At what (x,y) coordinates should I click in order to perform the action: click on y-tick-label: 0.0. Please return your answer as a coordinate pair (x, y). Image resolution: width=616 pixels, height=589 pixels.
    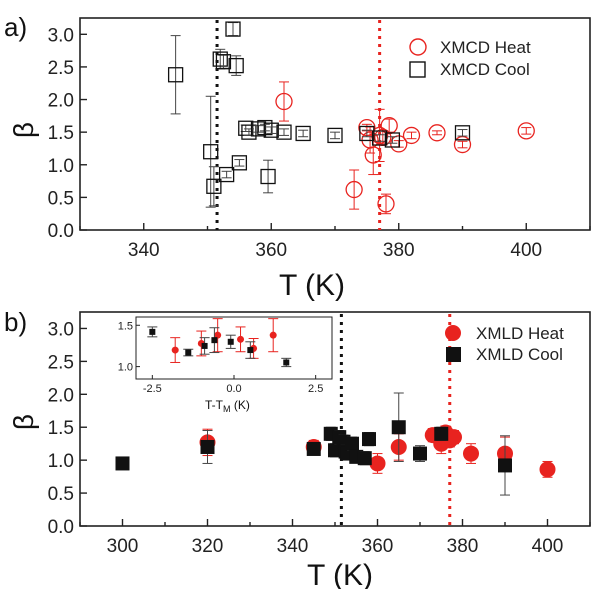
    Looking at the image, I should click on (61, 527).